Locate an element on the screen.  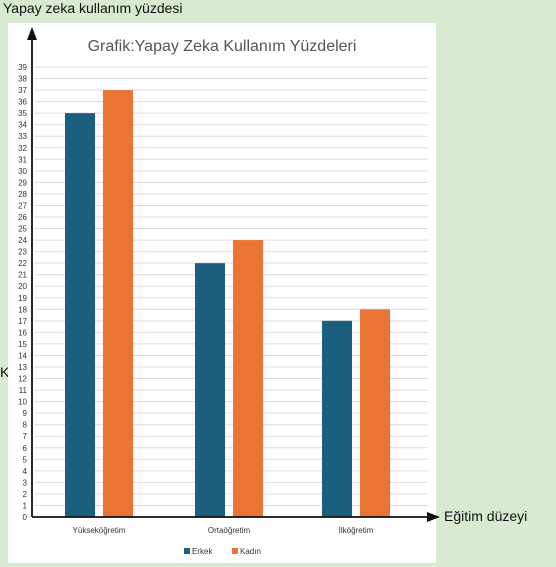
y-tick-label: 14 is located at coordinates (22, 355).